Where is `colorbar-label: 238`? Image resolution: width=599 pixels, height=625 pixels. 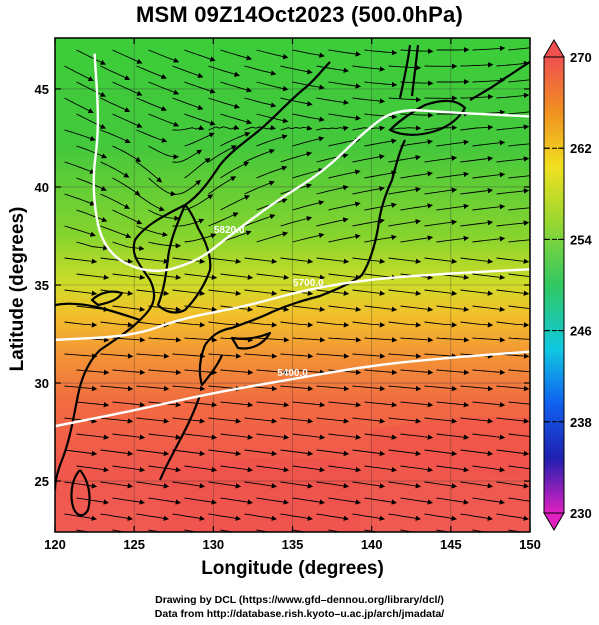
colorbar-label: 238 is located at coordinates (581, 422).